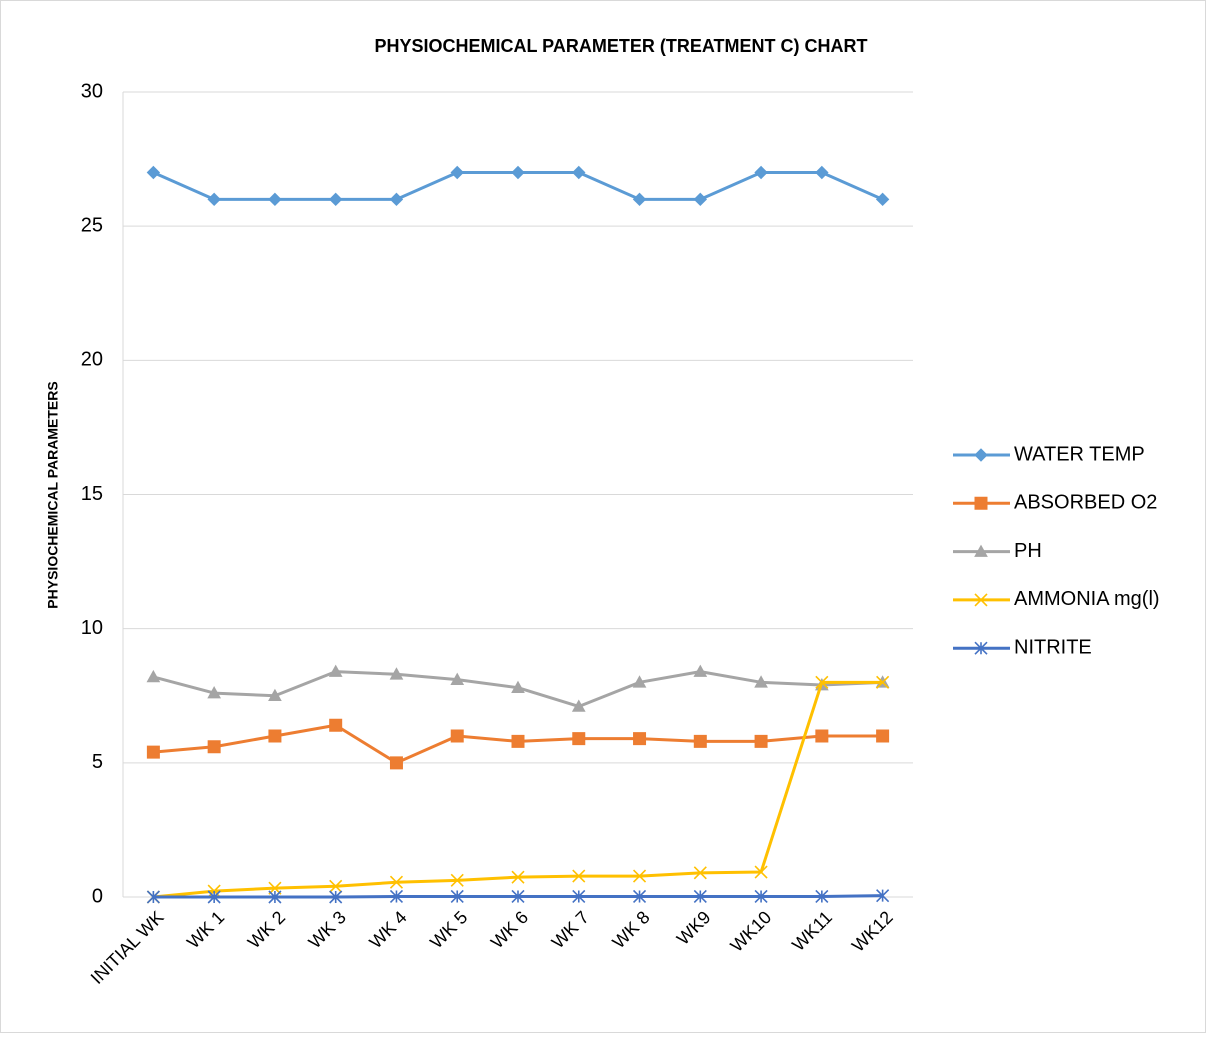  Describe the element at coordinates (97, 896) in the screenshot. I see `y-tick-label: 0` at that location.